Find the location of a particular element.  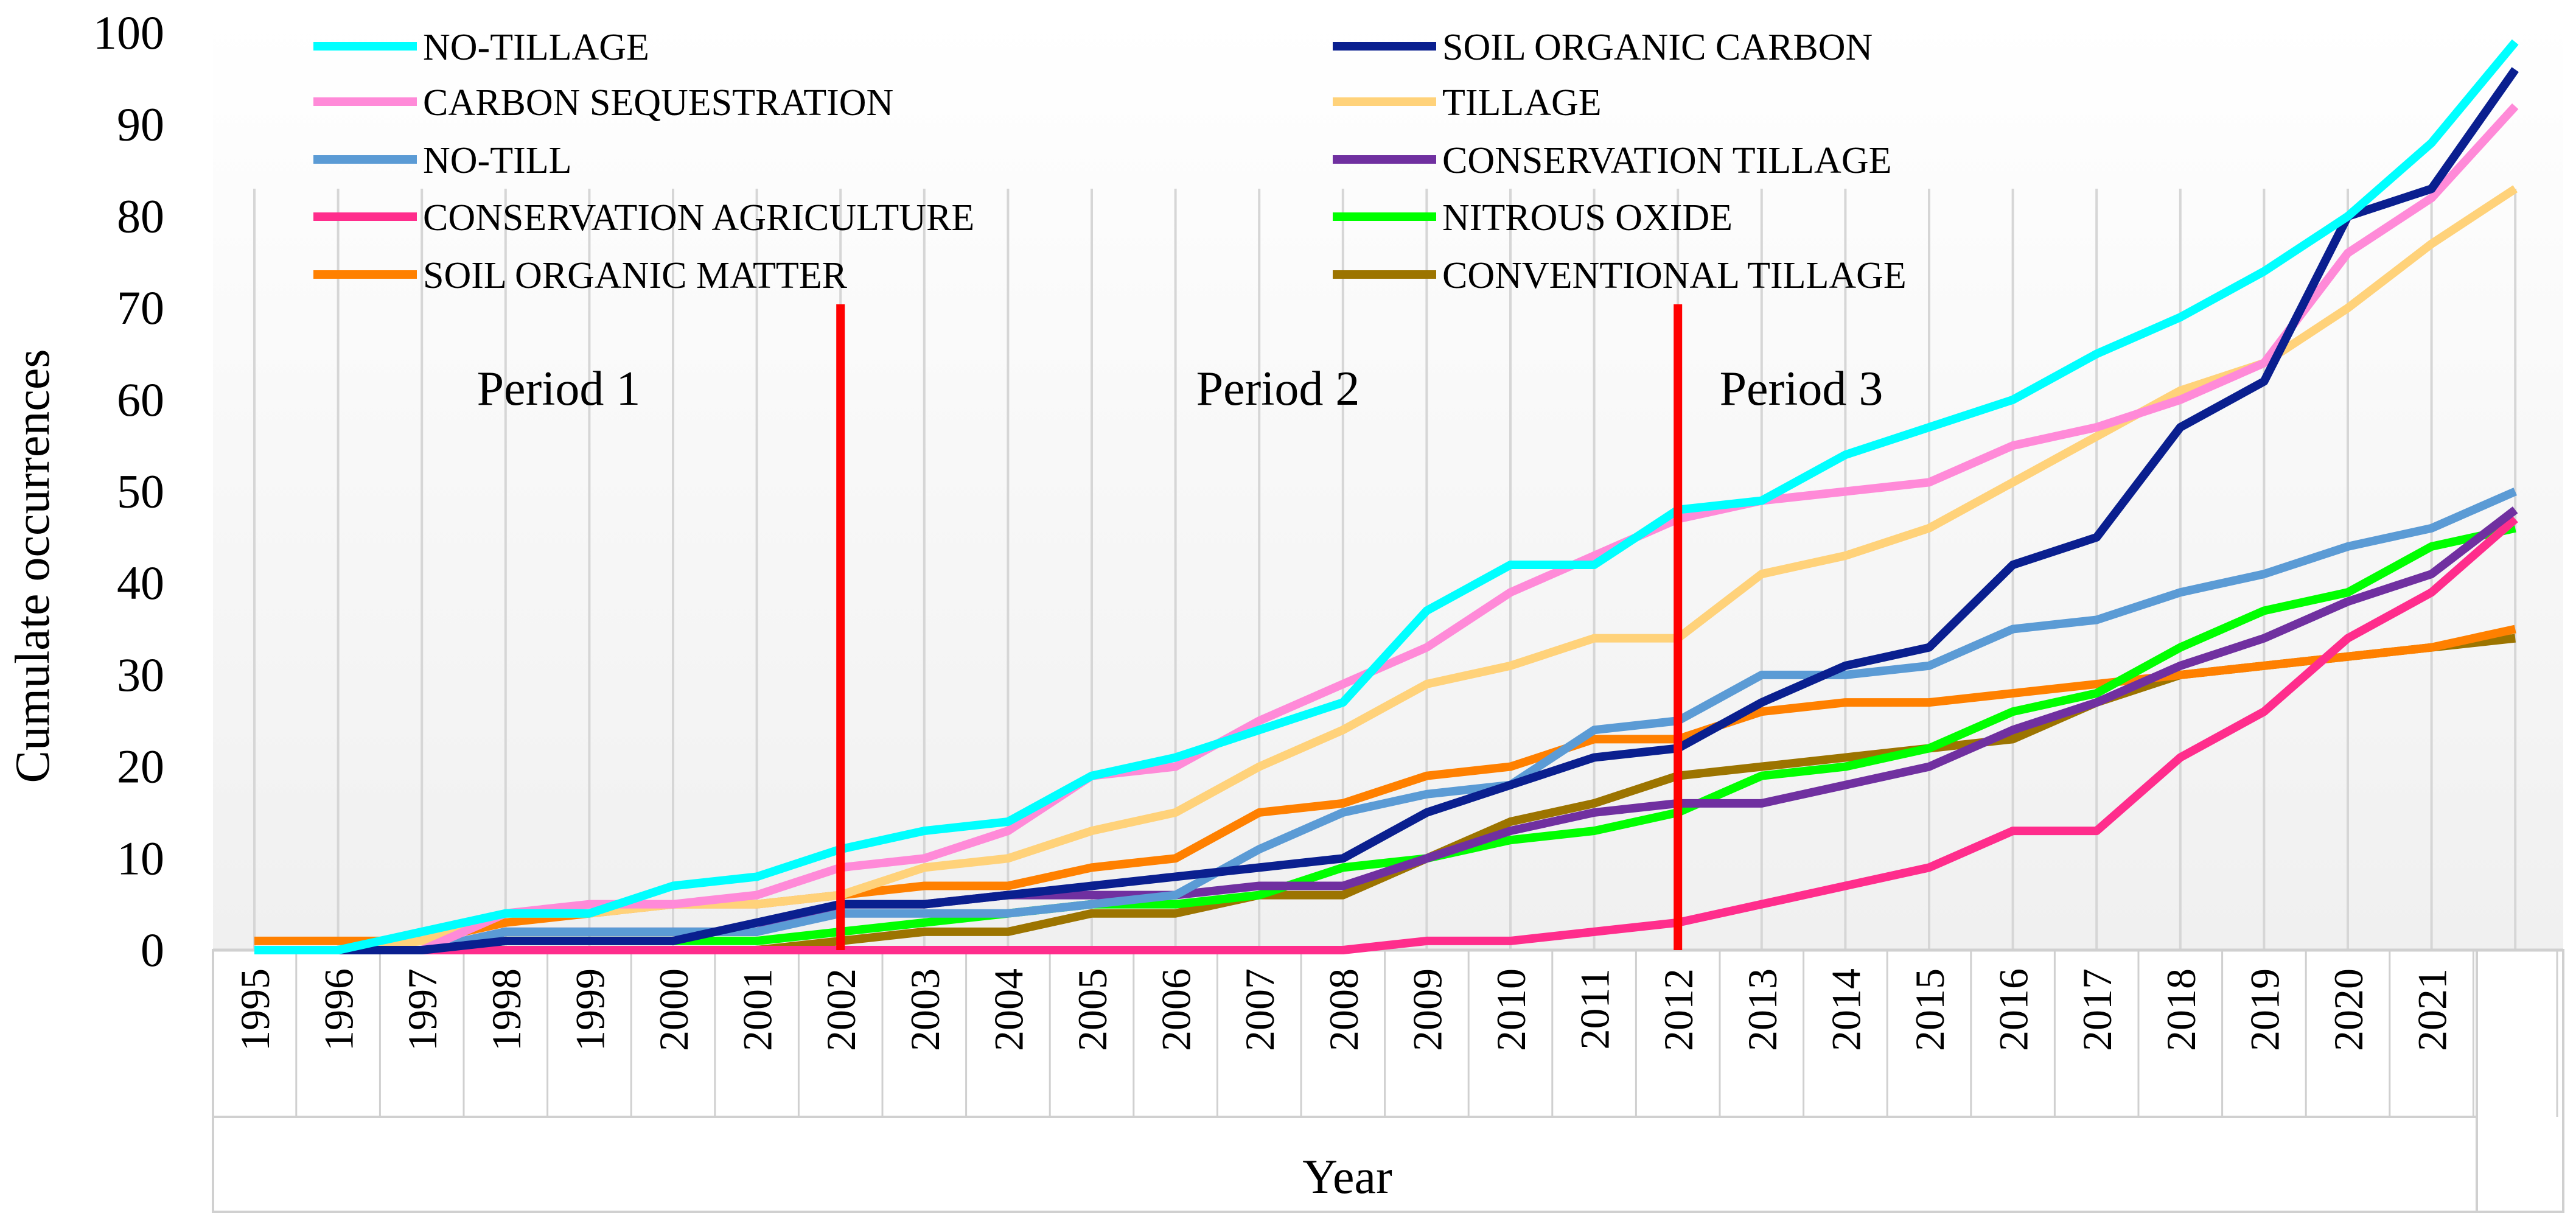

x-tick-label: 1997 is located at coordinates (422, 1009).